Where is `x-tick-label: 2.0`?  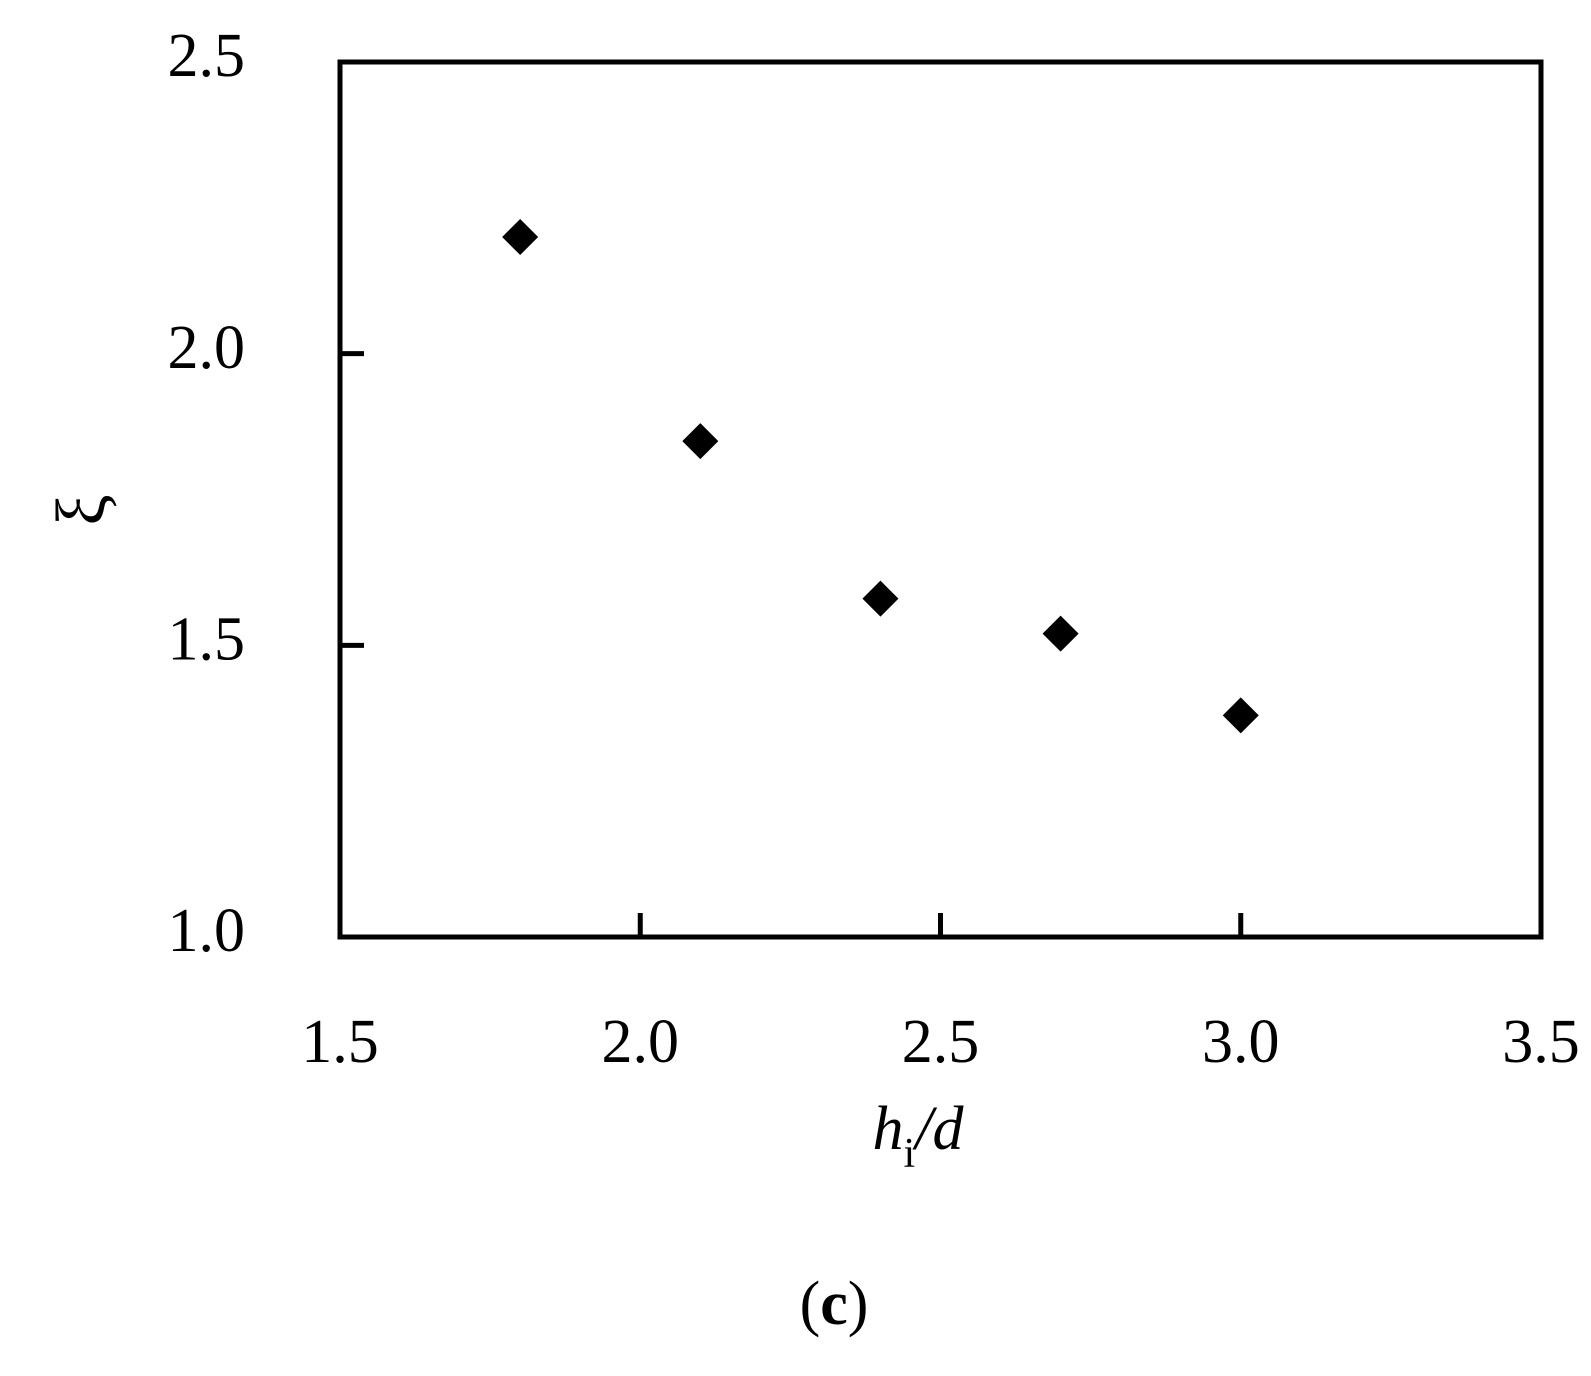
x-tick-label: 2.0 is located at coordinates (641, 1042).